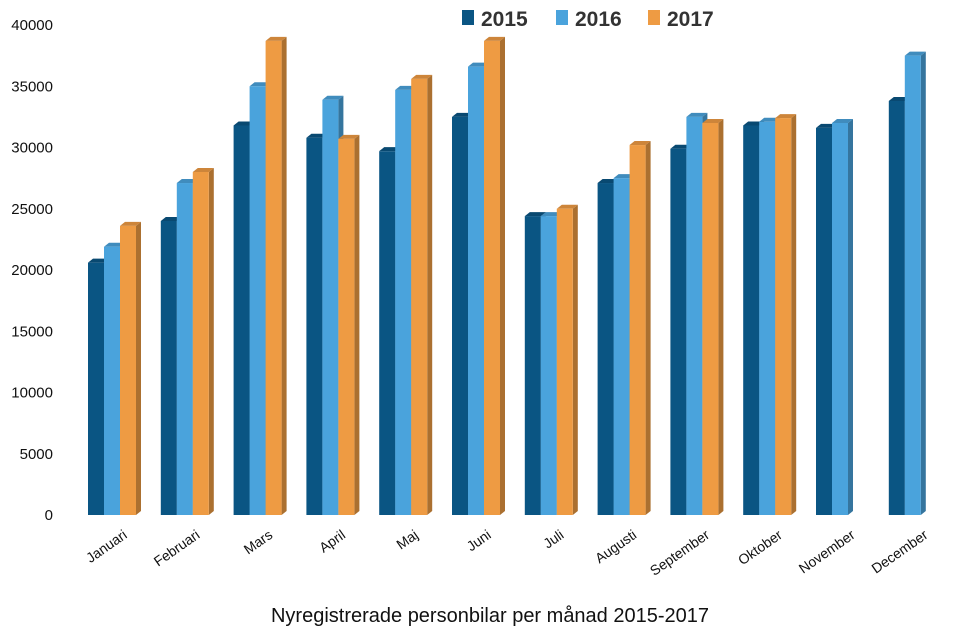 Image resolution: width=974 pixels, height=635 pixels. I want to click on bar-2017-augusti, so click(640, 328).